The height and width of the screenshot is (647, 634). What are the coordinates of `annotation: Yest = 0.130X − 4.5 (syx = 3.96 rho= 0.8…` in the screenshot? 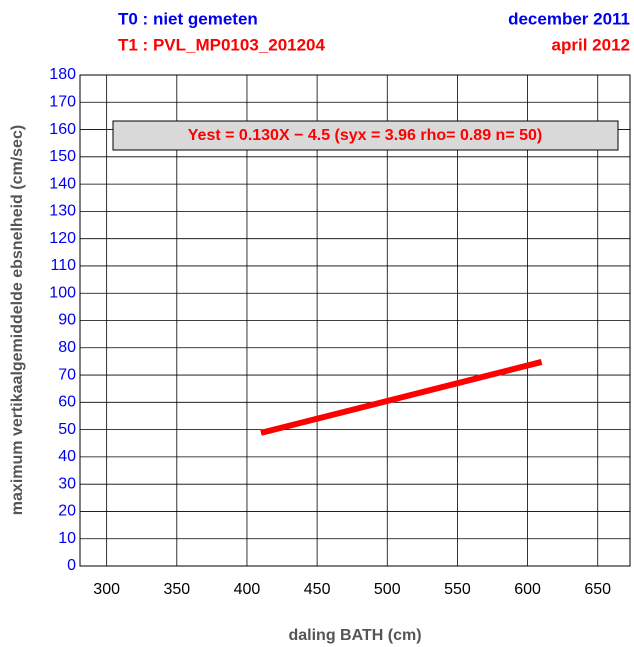 It's located at (365, 135).